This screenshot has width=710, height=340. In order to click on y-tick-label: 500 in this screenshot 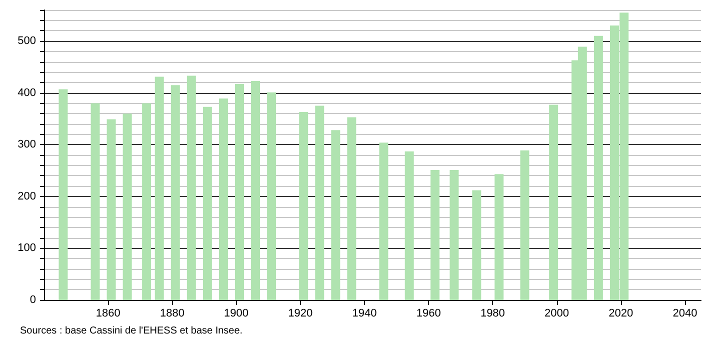, I will do `click(27, 41)`.